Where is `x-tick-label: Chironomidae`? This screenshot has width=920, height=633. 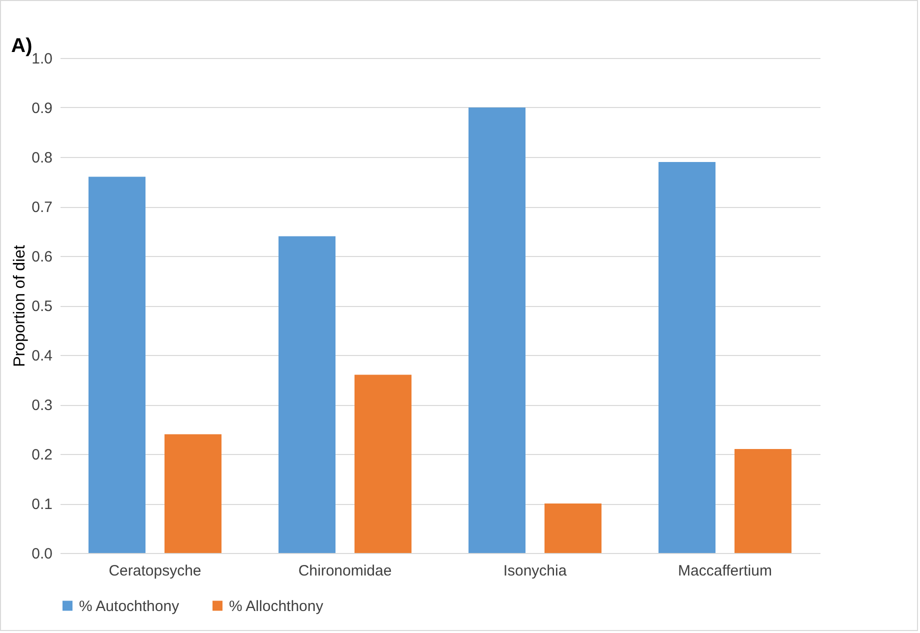 x-tick-label: Chironomidae is located at coordinates (345, 571).